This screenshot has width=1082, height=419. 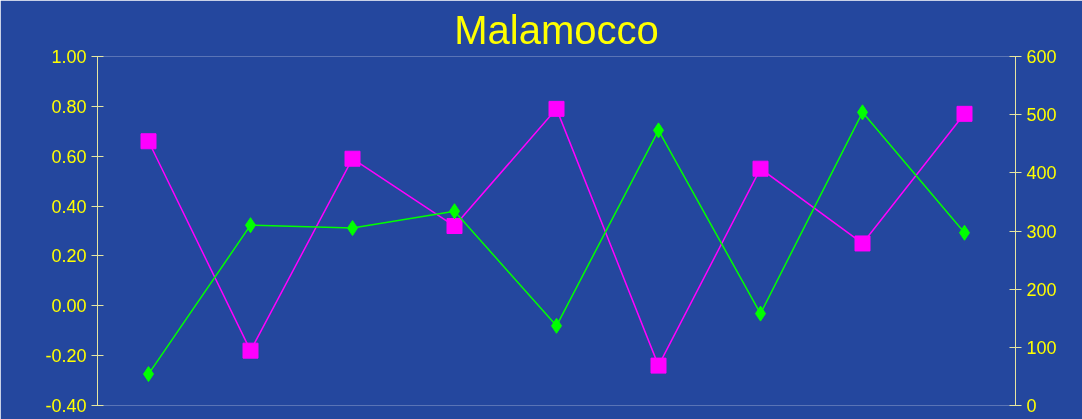 What do you see at coordinates (69, 206) in the screenshot?
I see `y-tick-label: 0.40` at bounding box center [69, 206].